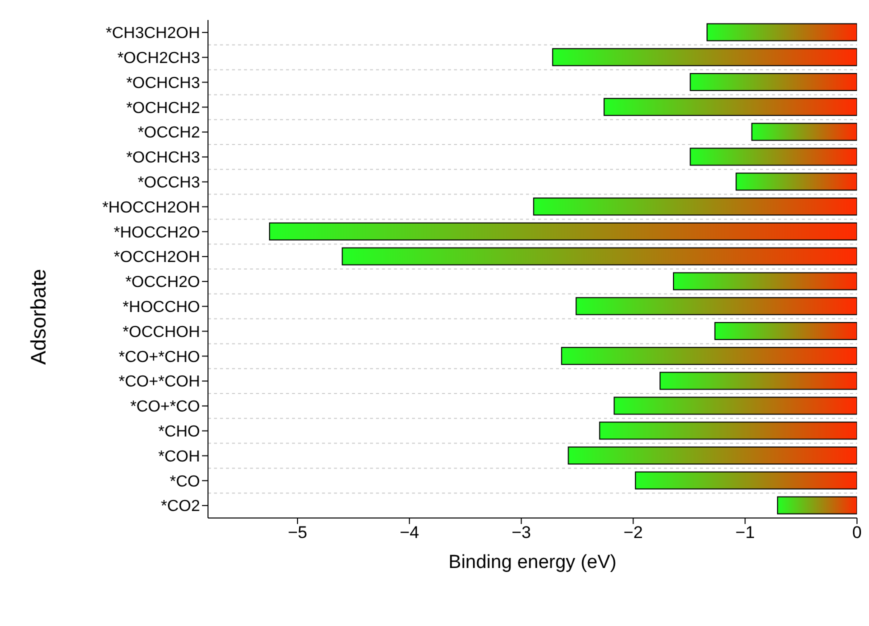 This screenshot has height=626, width=869. Describe the element at coordinates (157, 233) in the screenshot. I see `y-tick-label: *HOCCH2O` at that location.